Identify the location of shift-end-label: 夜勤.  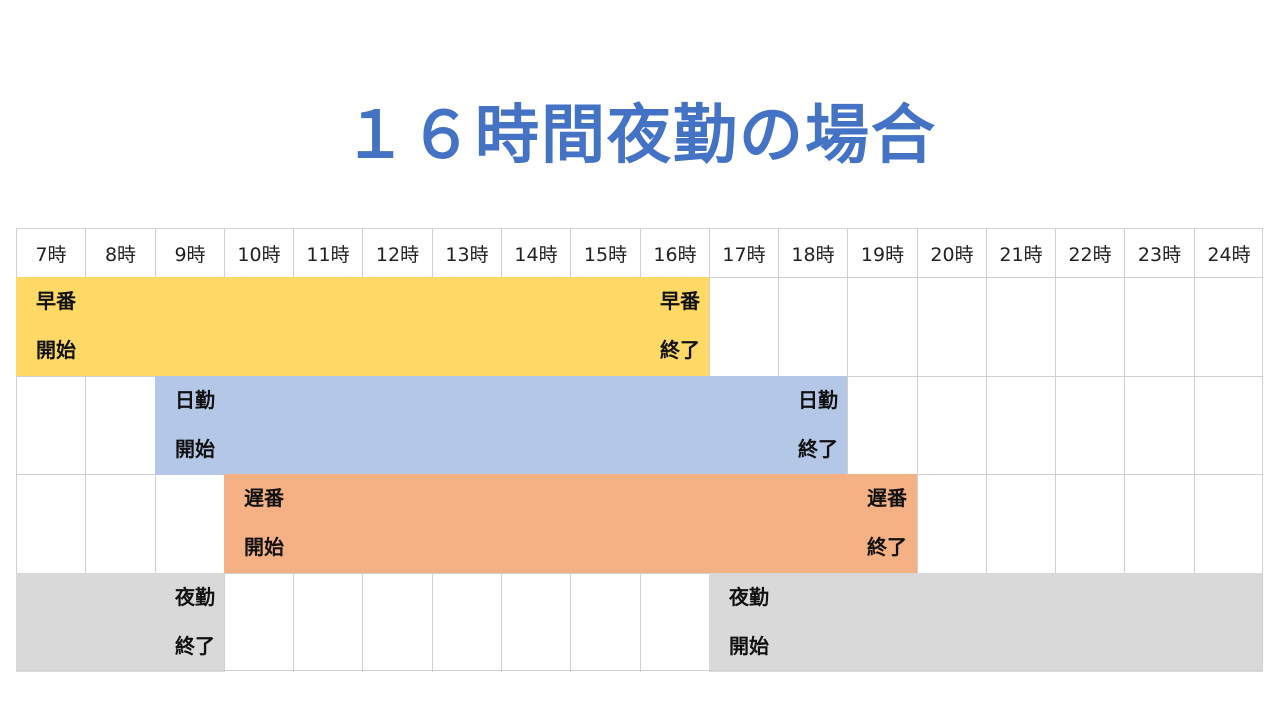
(195, 597).